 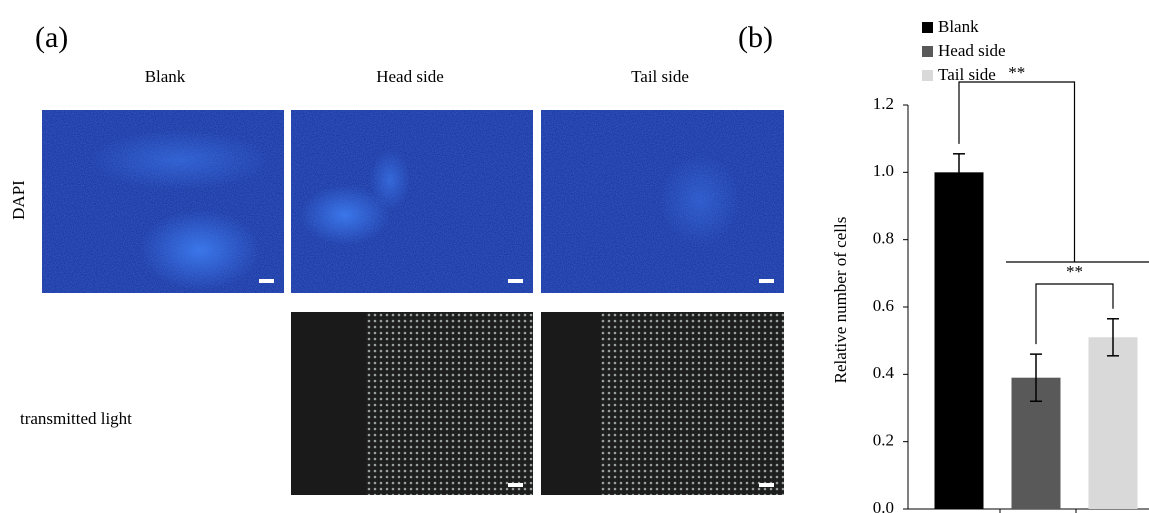 What do you see at coordinates (76, 418) in the screenshot?
I see `row-label: transmitted light` at bounding box center [76, 418].